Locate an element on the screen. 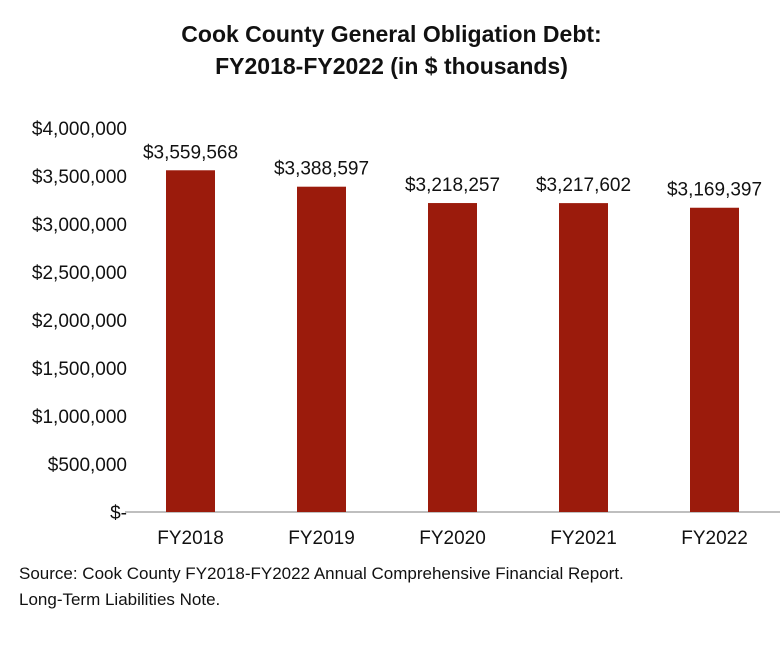  x-tick-label: FY2018 is located at coordinates (190, 538).